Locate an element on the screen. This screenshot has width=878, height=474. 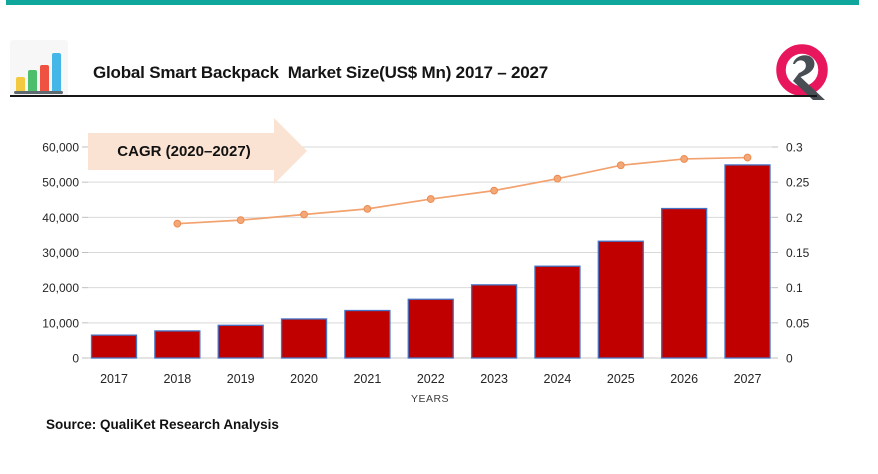
line-marker-2026 is located at coordinates (684, 159).